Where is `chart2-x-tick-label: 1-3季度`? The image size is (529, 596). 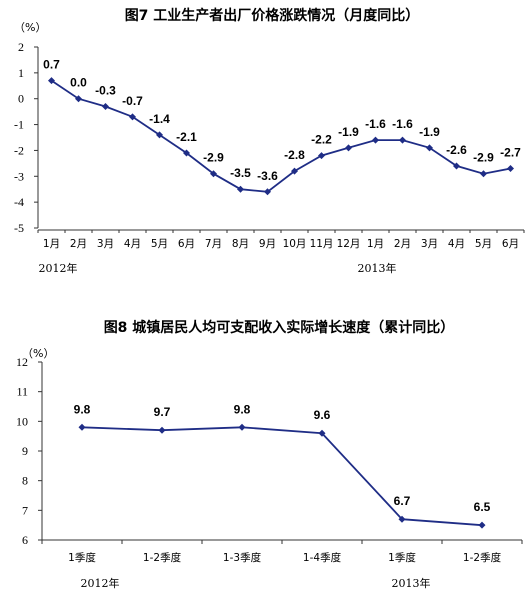
chart2-x-tick-label: 1-3季度 is located at coordinates (242, 557).